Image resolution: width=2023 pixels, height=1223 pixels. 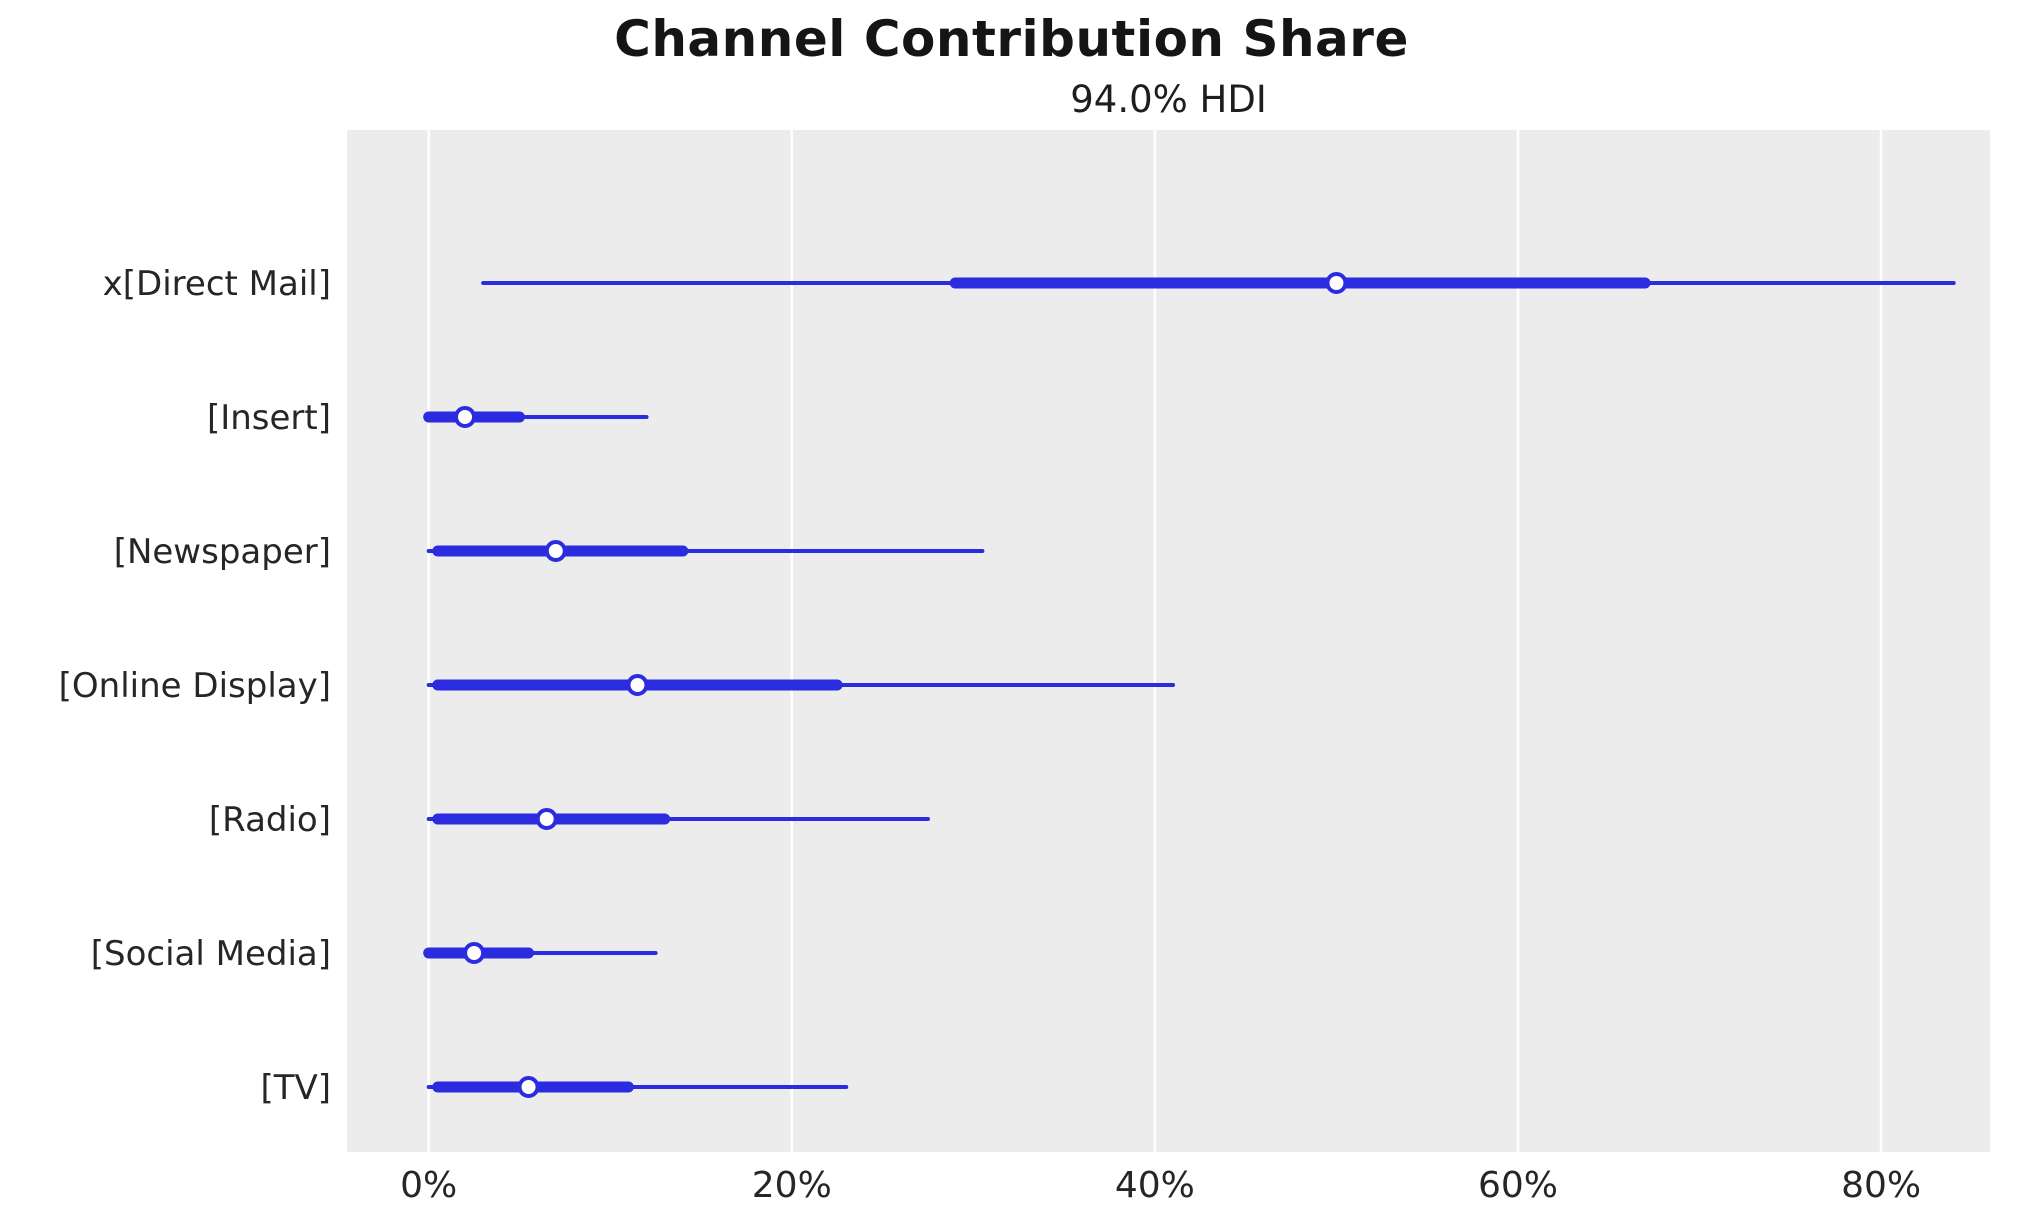 What do you see at coordinates (295, 1088) in the screenshot?
I see `row-label: [TV]` at bounding box center [295, 1088].